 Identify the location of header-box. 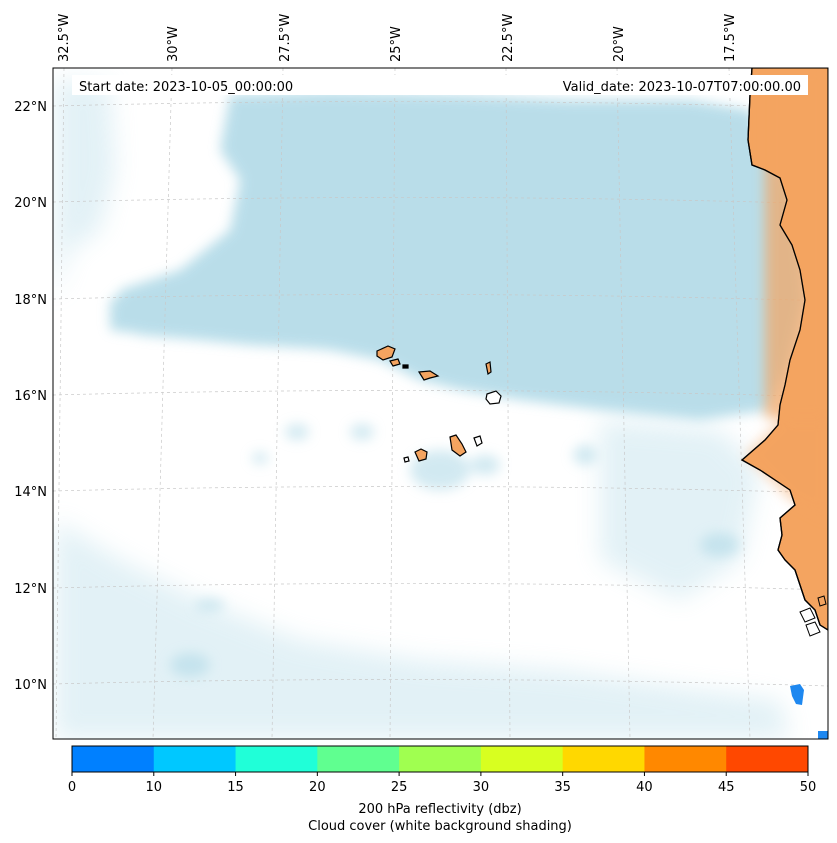
(440, 85).